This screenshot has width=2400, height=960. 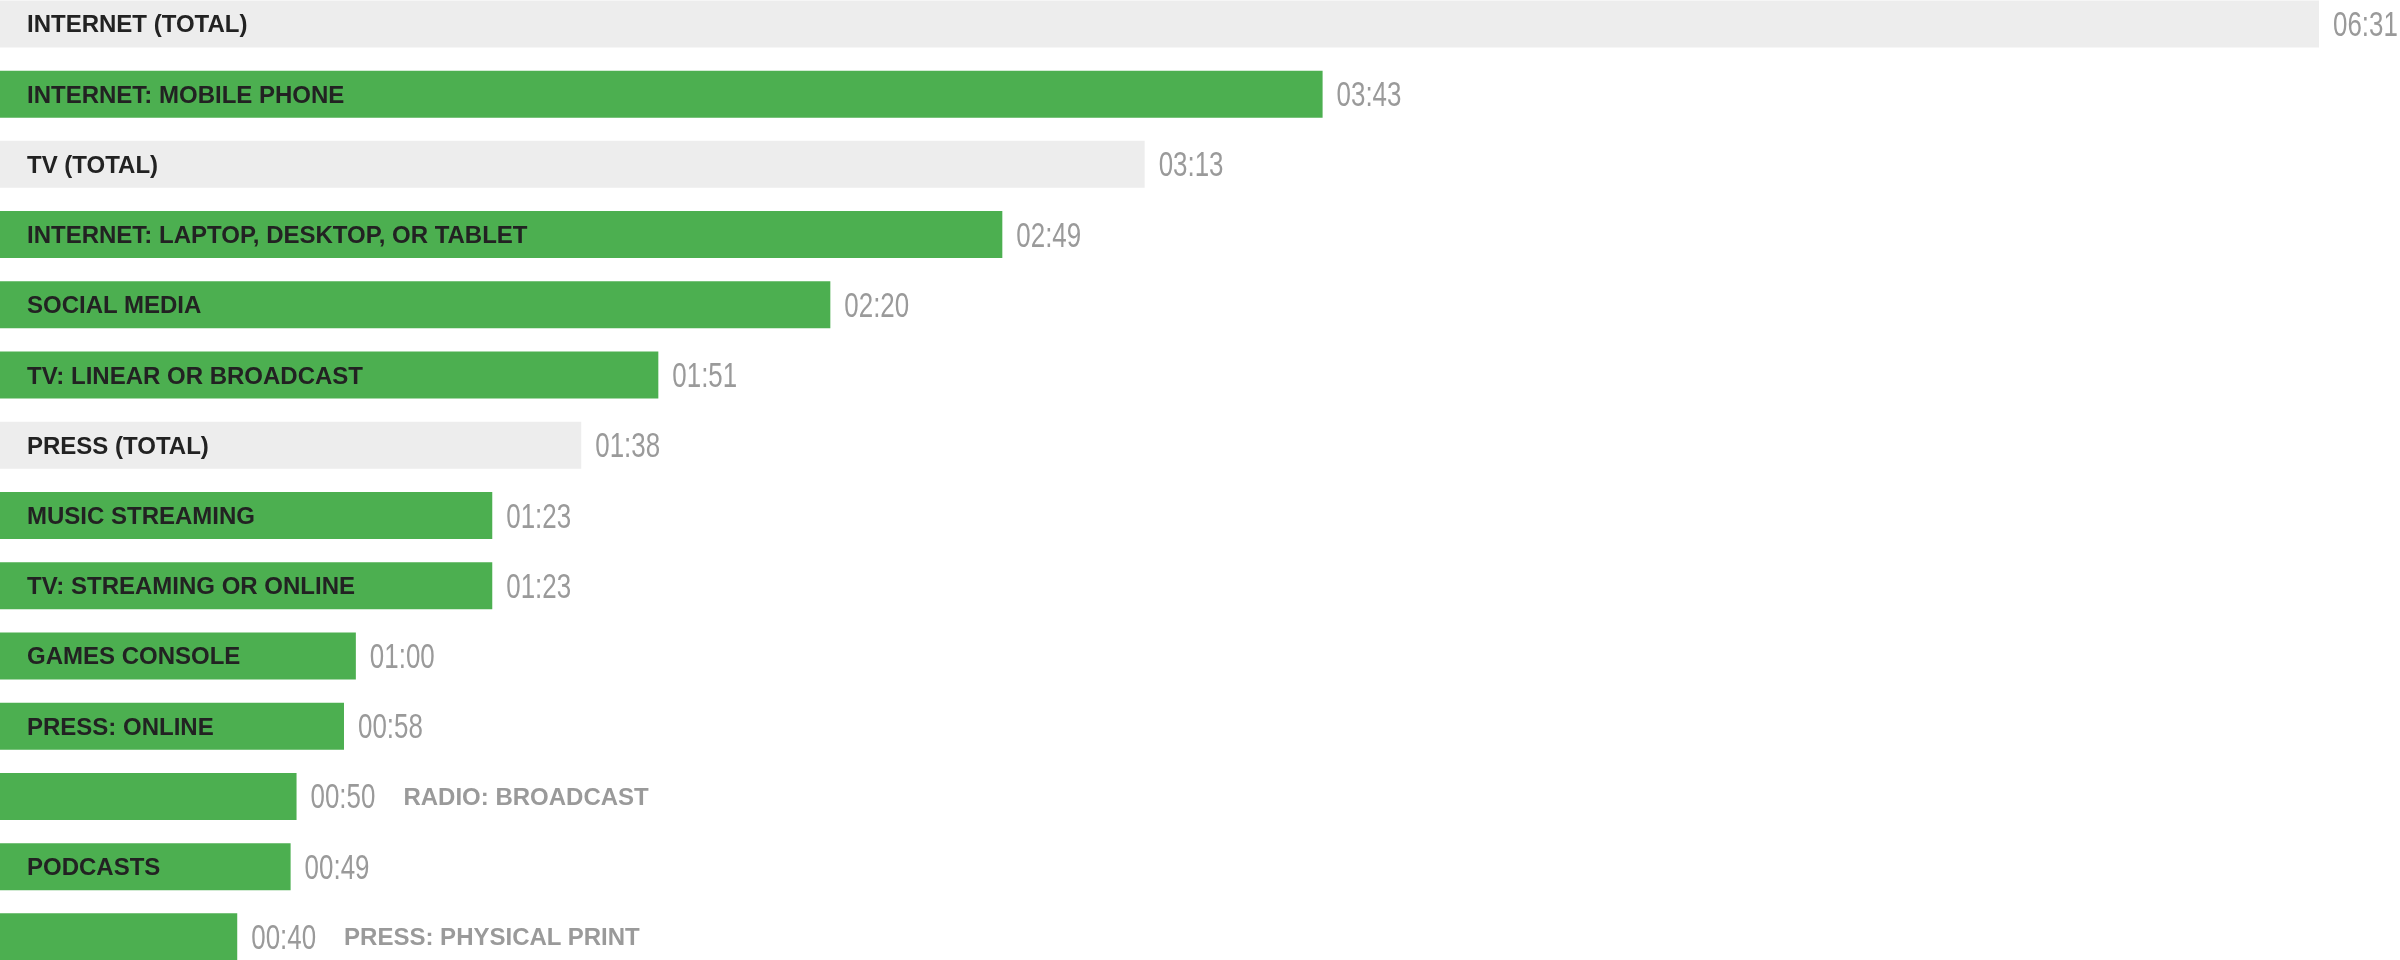 I want to click on data-label: 06:31, so click(x=2365, y=23).